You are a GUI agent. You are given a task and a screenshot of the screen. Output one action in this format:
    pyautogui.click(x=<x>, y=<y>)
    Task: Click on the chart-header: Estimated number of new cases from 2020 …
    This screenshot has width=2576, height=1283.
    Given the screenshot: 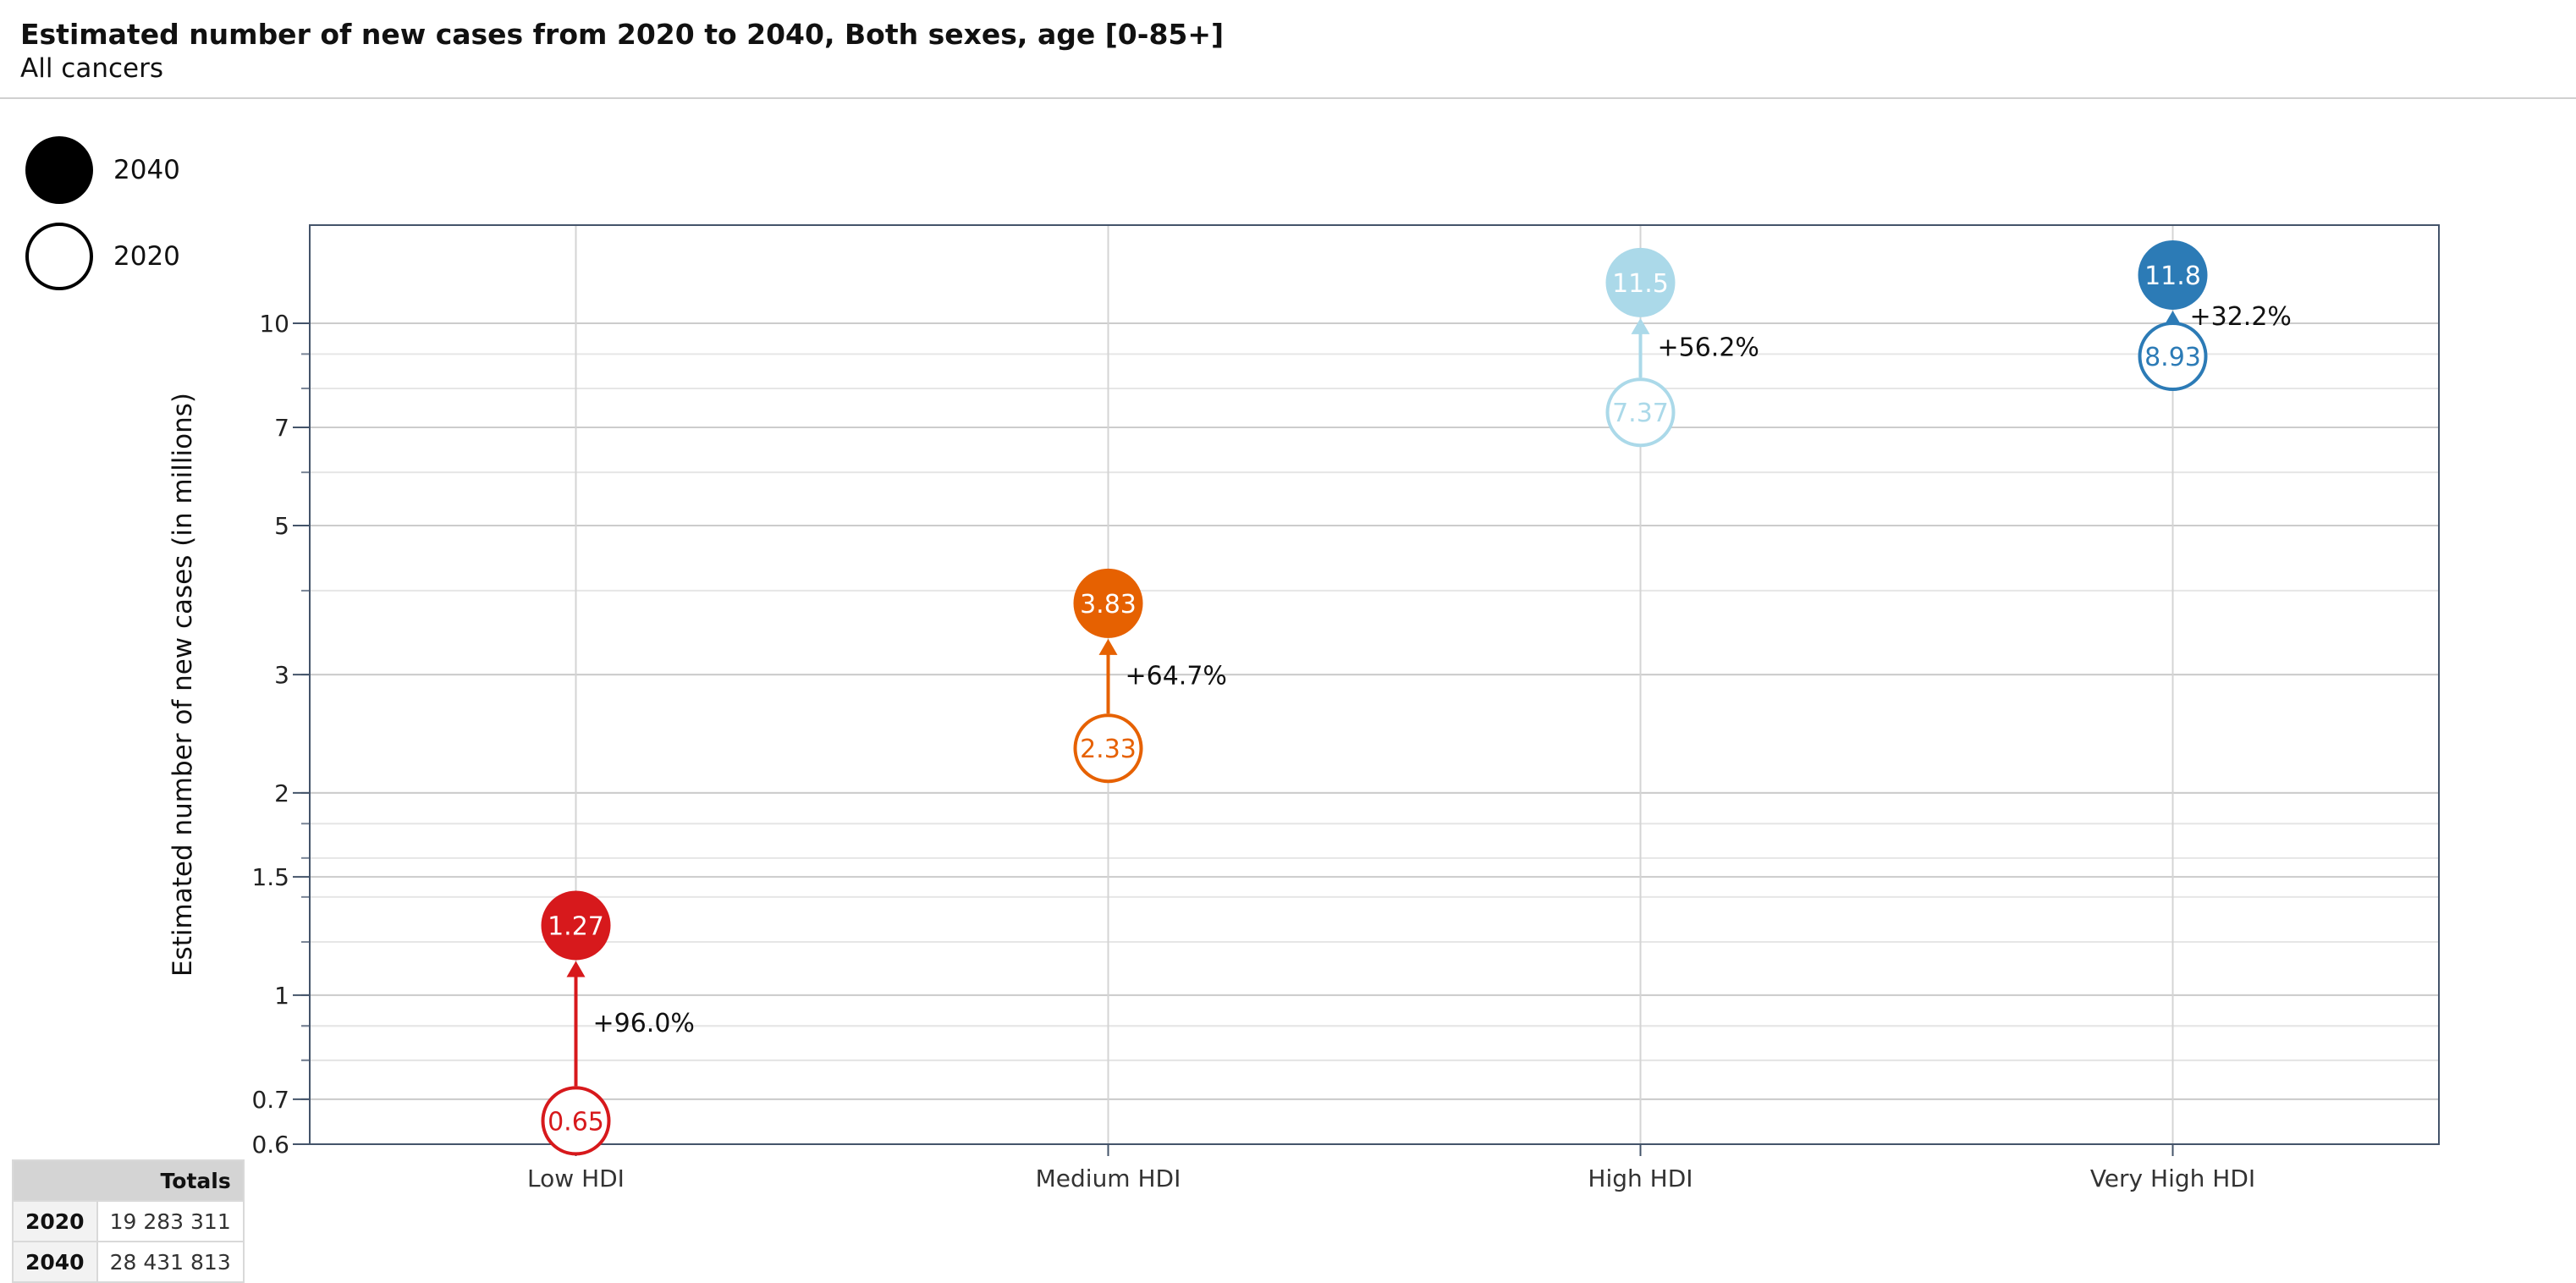 What is the action you would take?
    pyautogui.click(x=622, y=51)
    